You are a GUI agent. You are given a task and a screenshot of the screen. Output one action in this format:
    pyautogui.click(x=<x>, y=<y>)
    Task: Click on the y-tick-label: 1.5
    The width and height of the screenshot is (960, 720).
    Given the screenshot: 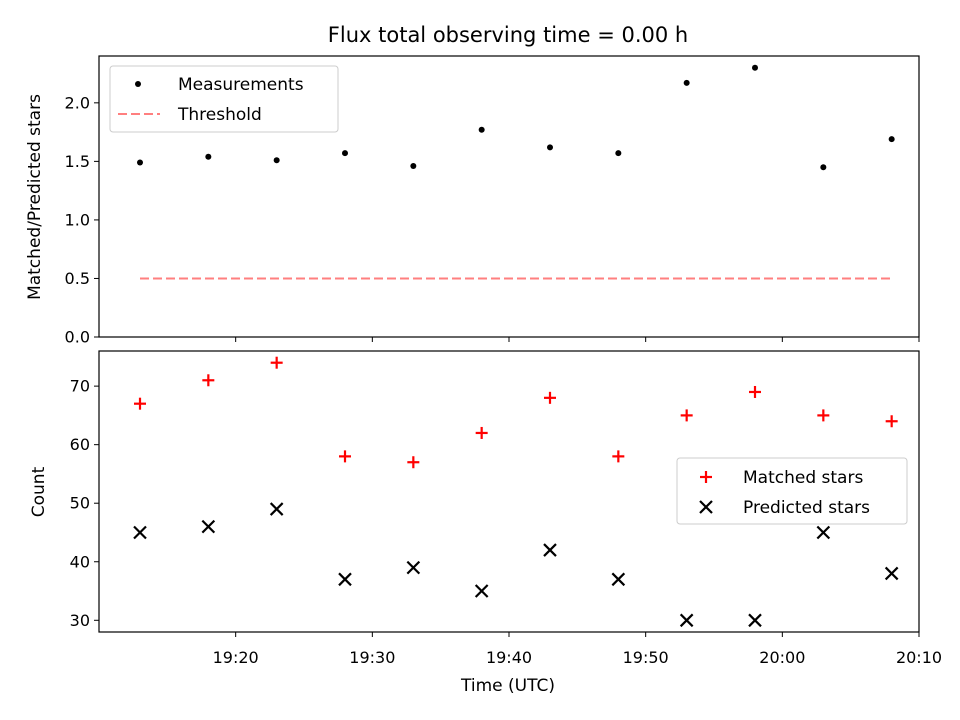 What is the action you would take?
    pyautogui.click(x=77, y=161)
    